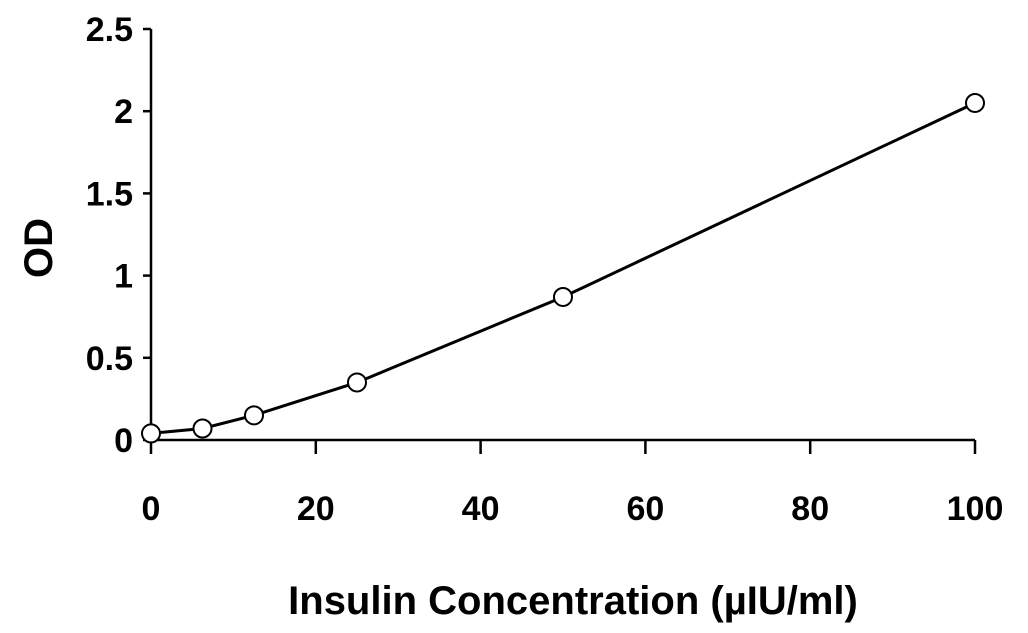  I want to click on x-axis-title: Insulin Concentration (µIU/ml), so click(573, 601).